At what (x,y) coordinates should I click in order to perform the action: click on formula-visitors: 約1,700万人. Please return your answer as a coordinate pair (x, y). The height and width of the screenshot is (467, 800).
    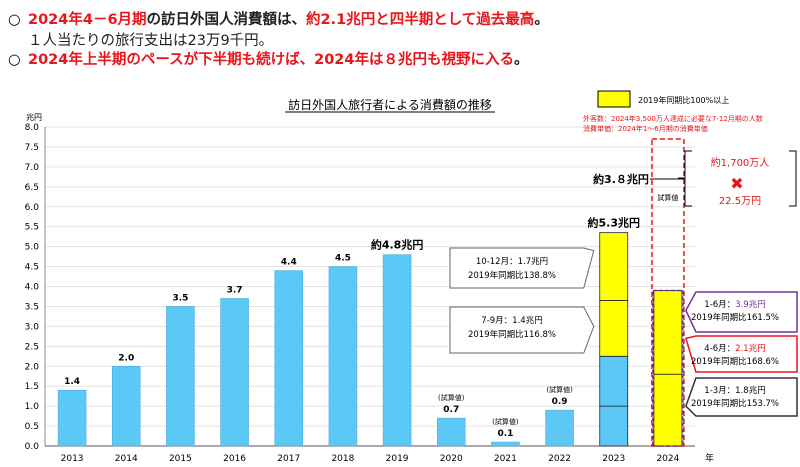
    Looking at the image, I should click on (740, 162).